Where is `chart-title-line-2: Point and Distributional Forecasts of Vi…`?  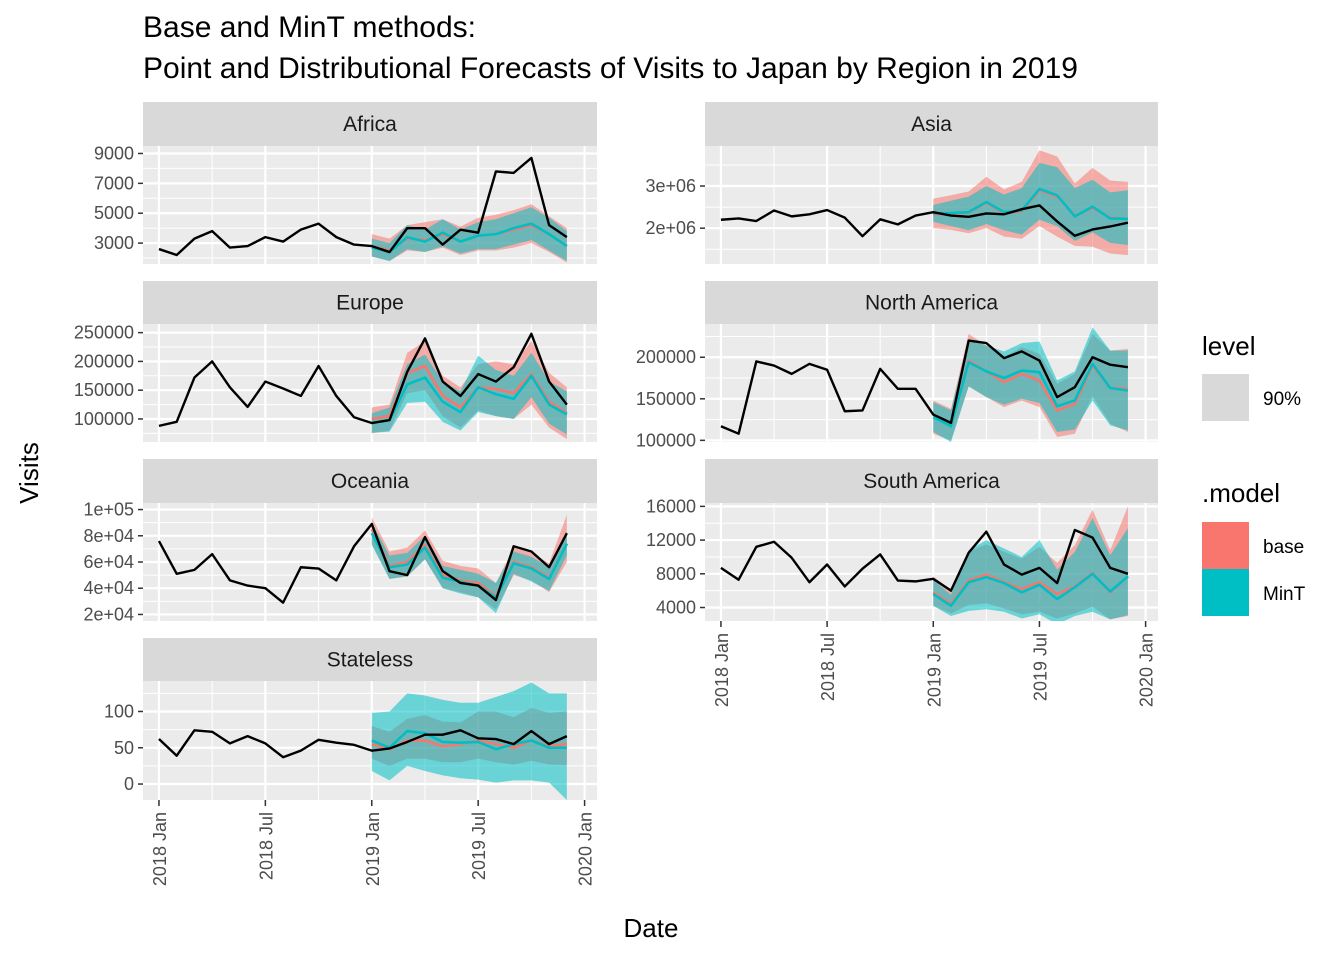
chart-title-line-2: Point and Distributional Forecasts of Vi… is located at coordinates (610, 68).